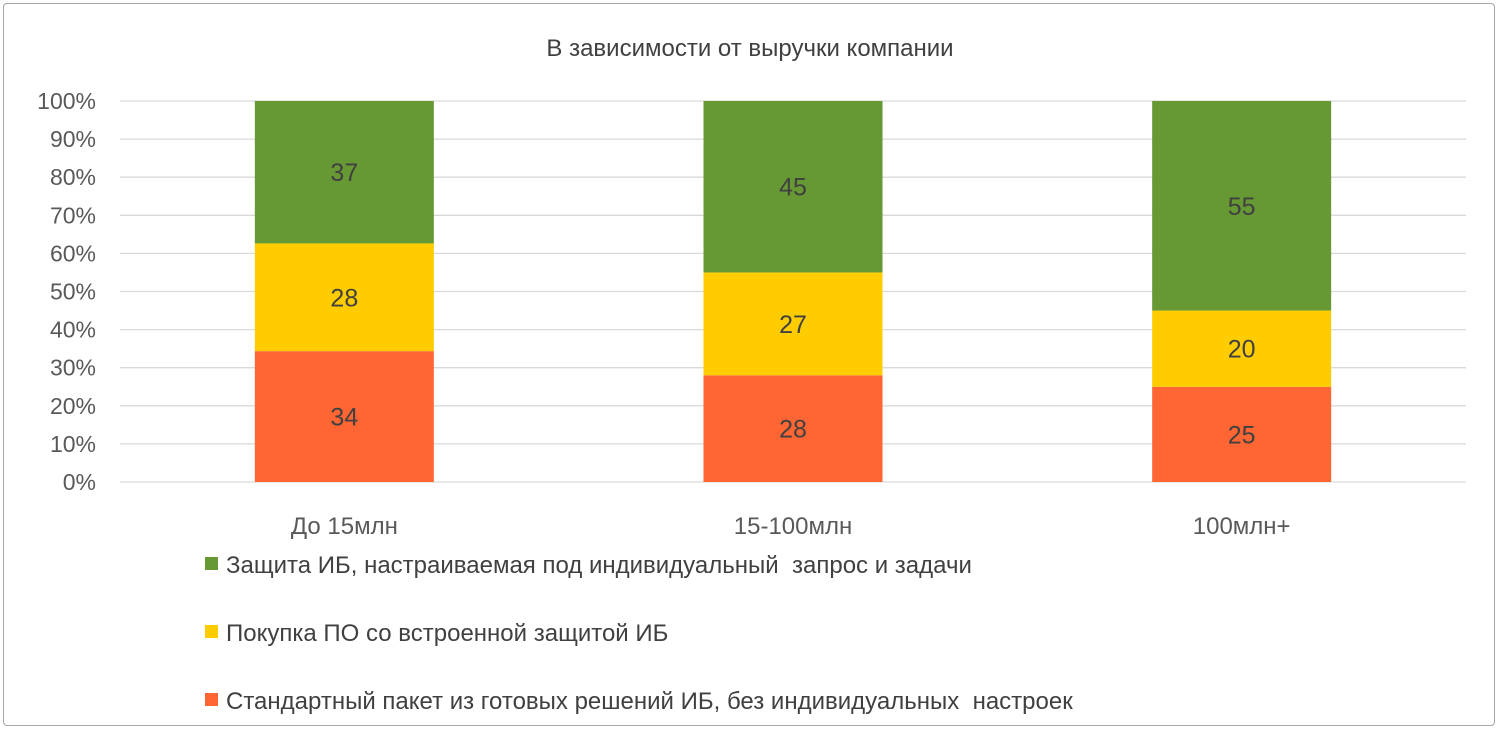 The image size is (1500, 732). I want to click on y-tick-label: 20%, so click(73, 406).